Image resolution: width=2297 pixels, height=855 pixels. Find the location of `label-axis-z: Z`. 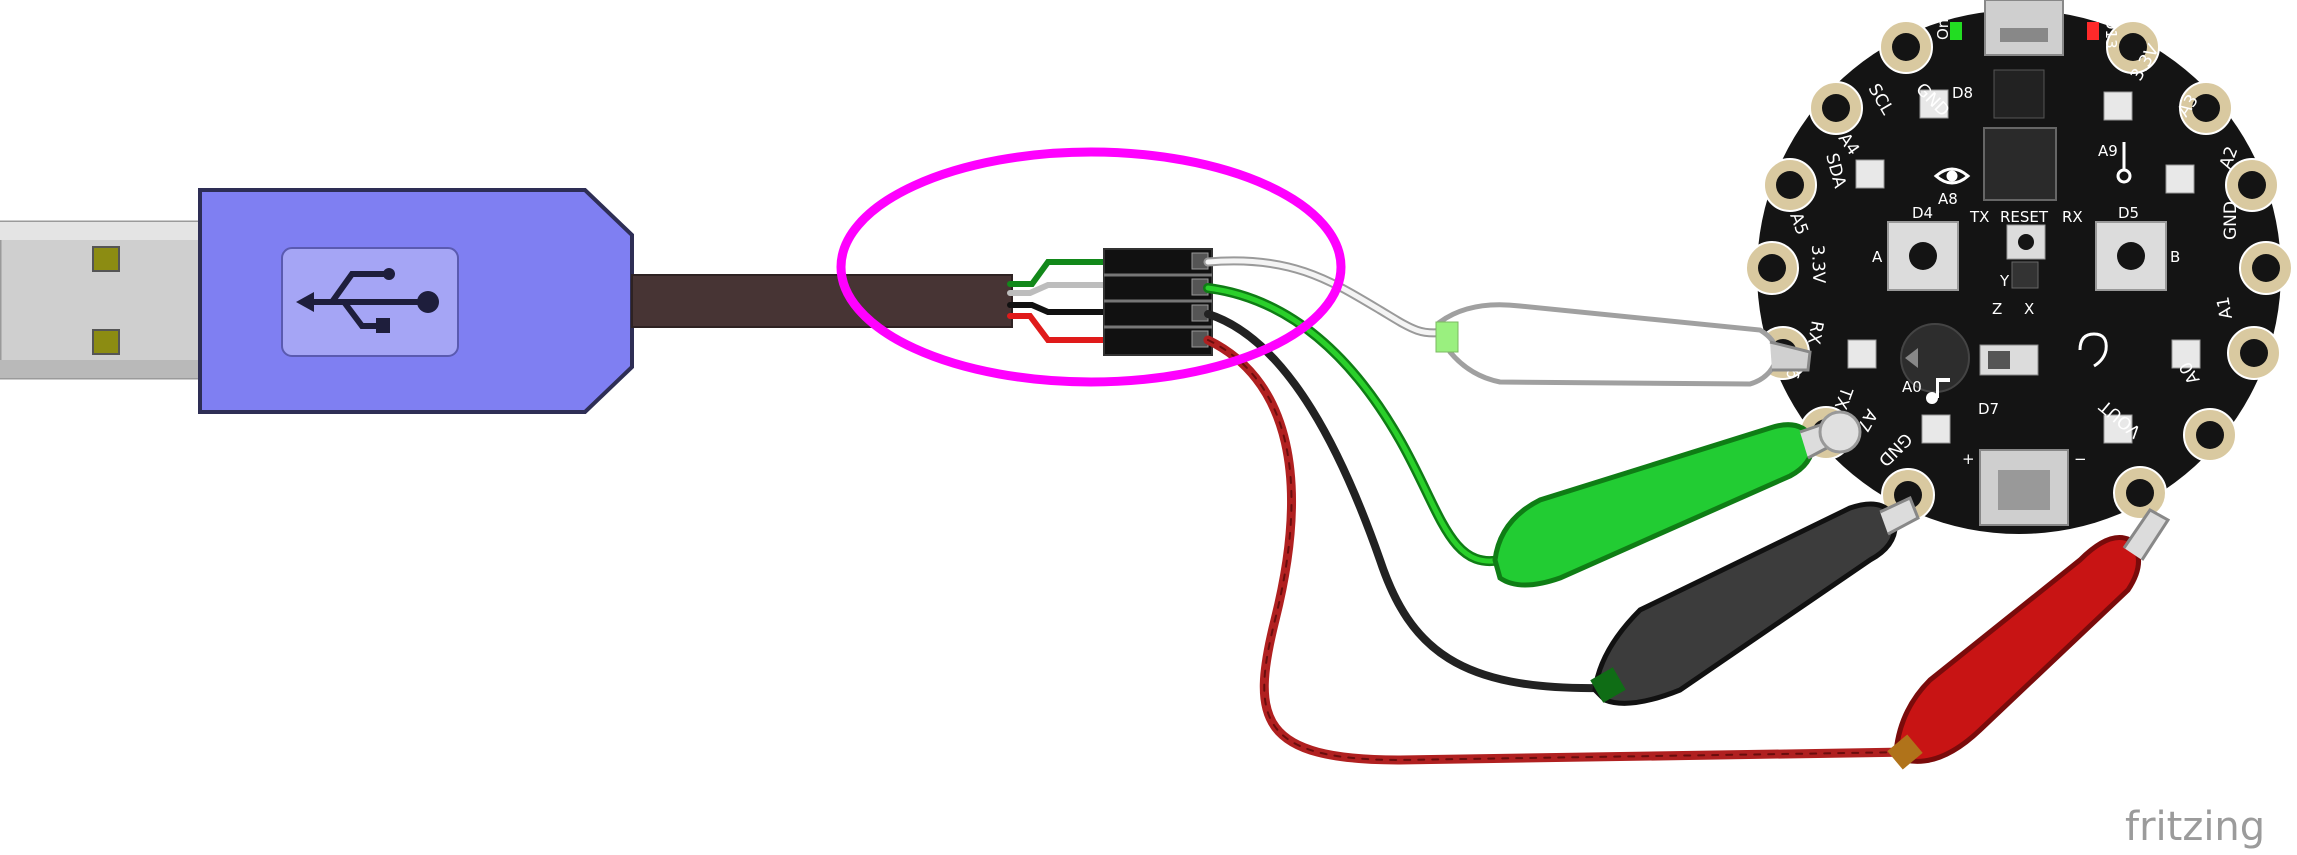

label-axis-z: Z is located at coordinates (1997, 309).